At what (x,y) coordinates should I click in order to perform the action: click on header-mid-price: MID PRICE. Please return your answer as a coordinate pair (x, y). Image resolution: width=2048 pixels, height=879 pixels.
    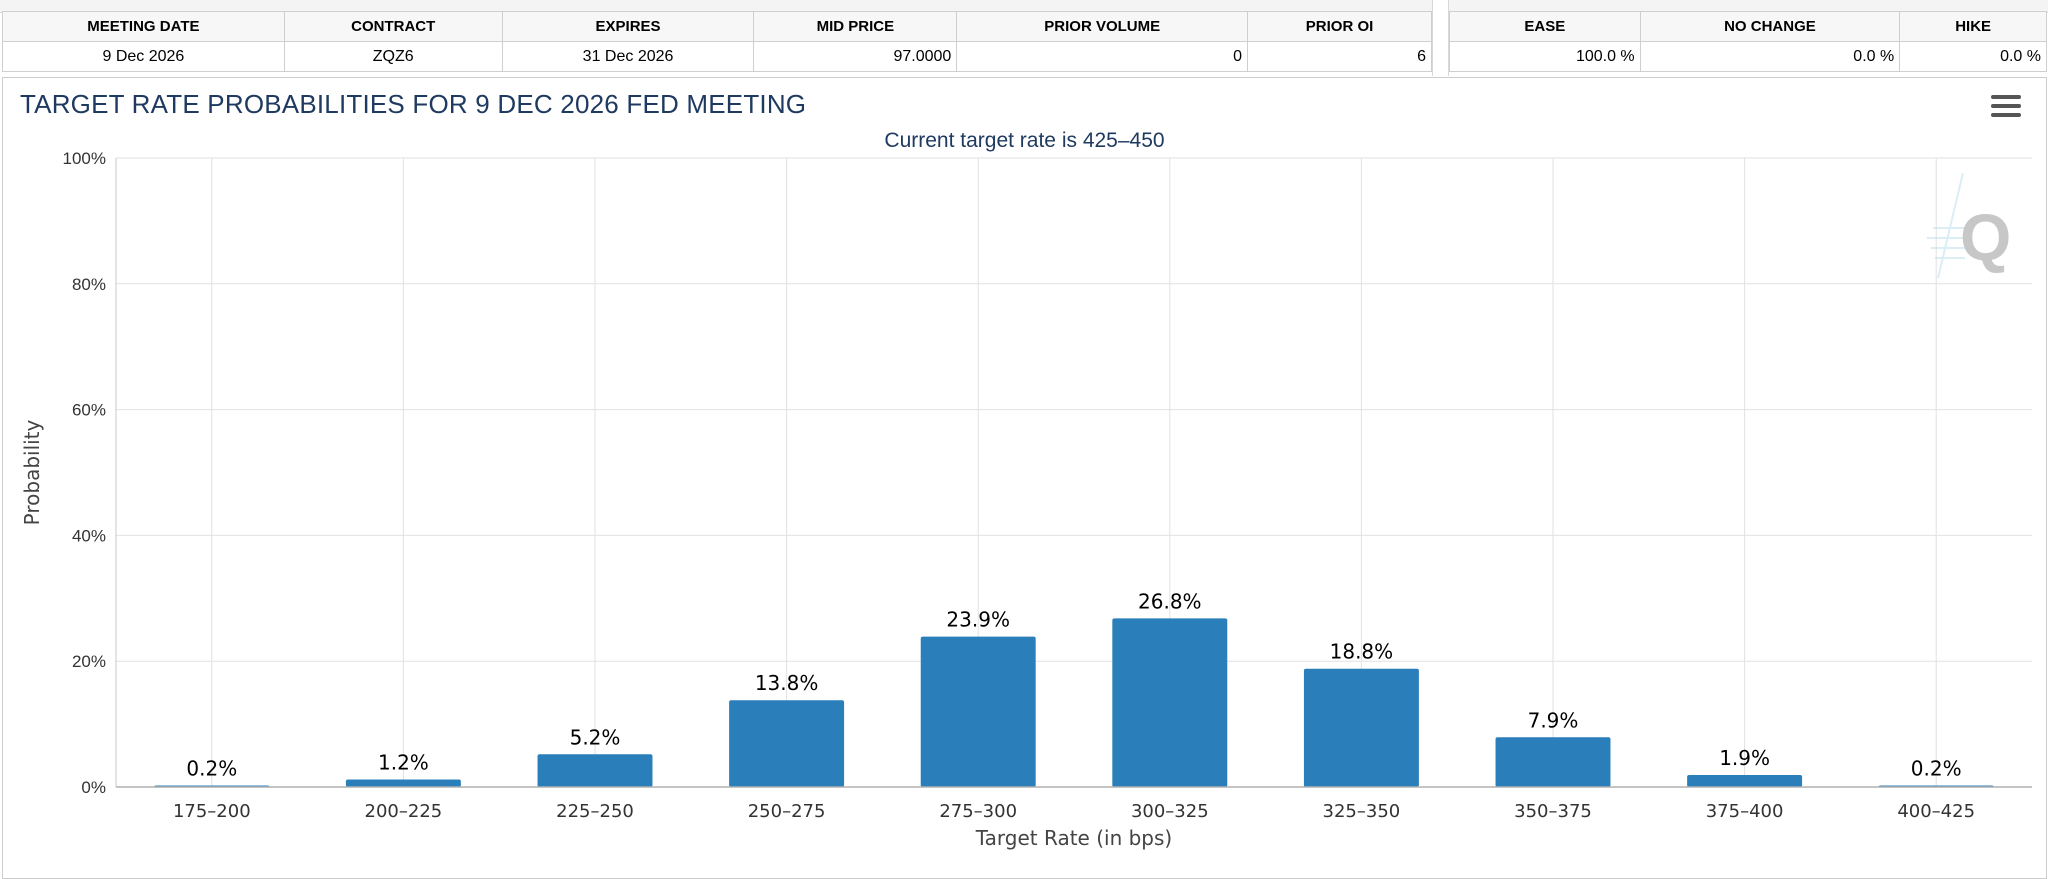
    Looking at the image, I should click on (855, 26).